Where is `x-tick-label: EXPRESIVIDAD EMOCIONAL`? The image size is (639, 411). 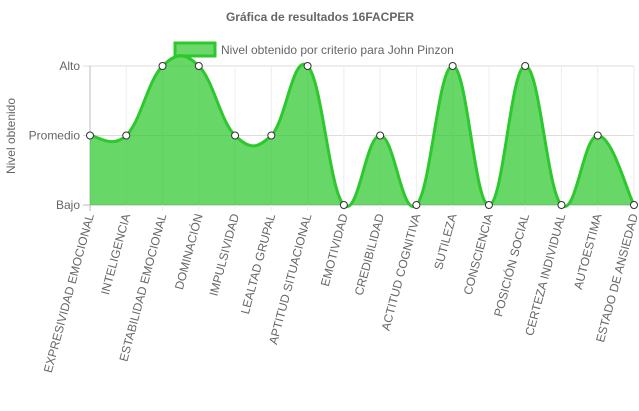
x-tick-label: EXPRESIVIDAD EMOCIONAL is located at coordinates (69, 293).